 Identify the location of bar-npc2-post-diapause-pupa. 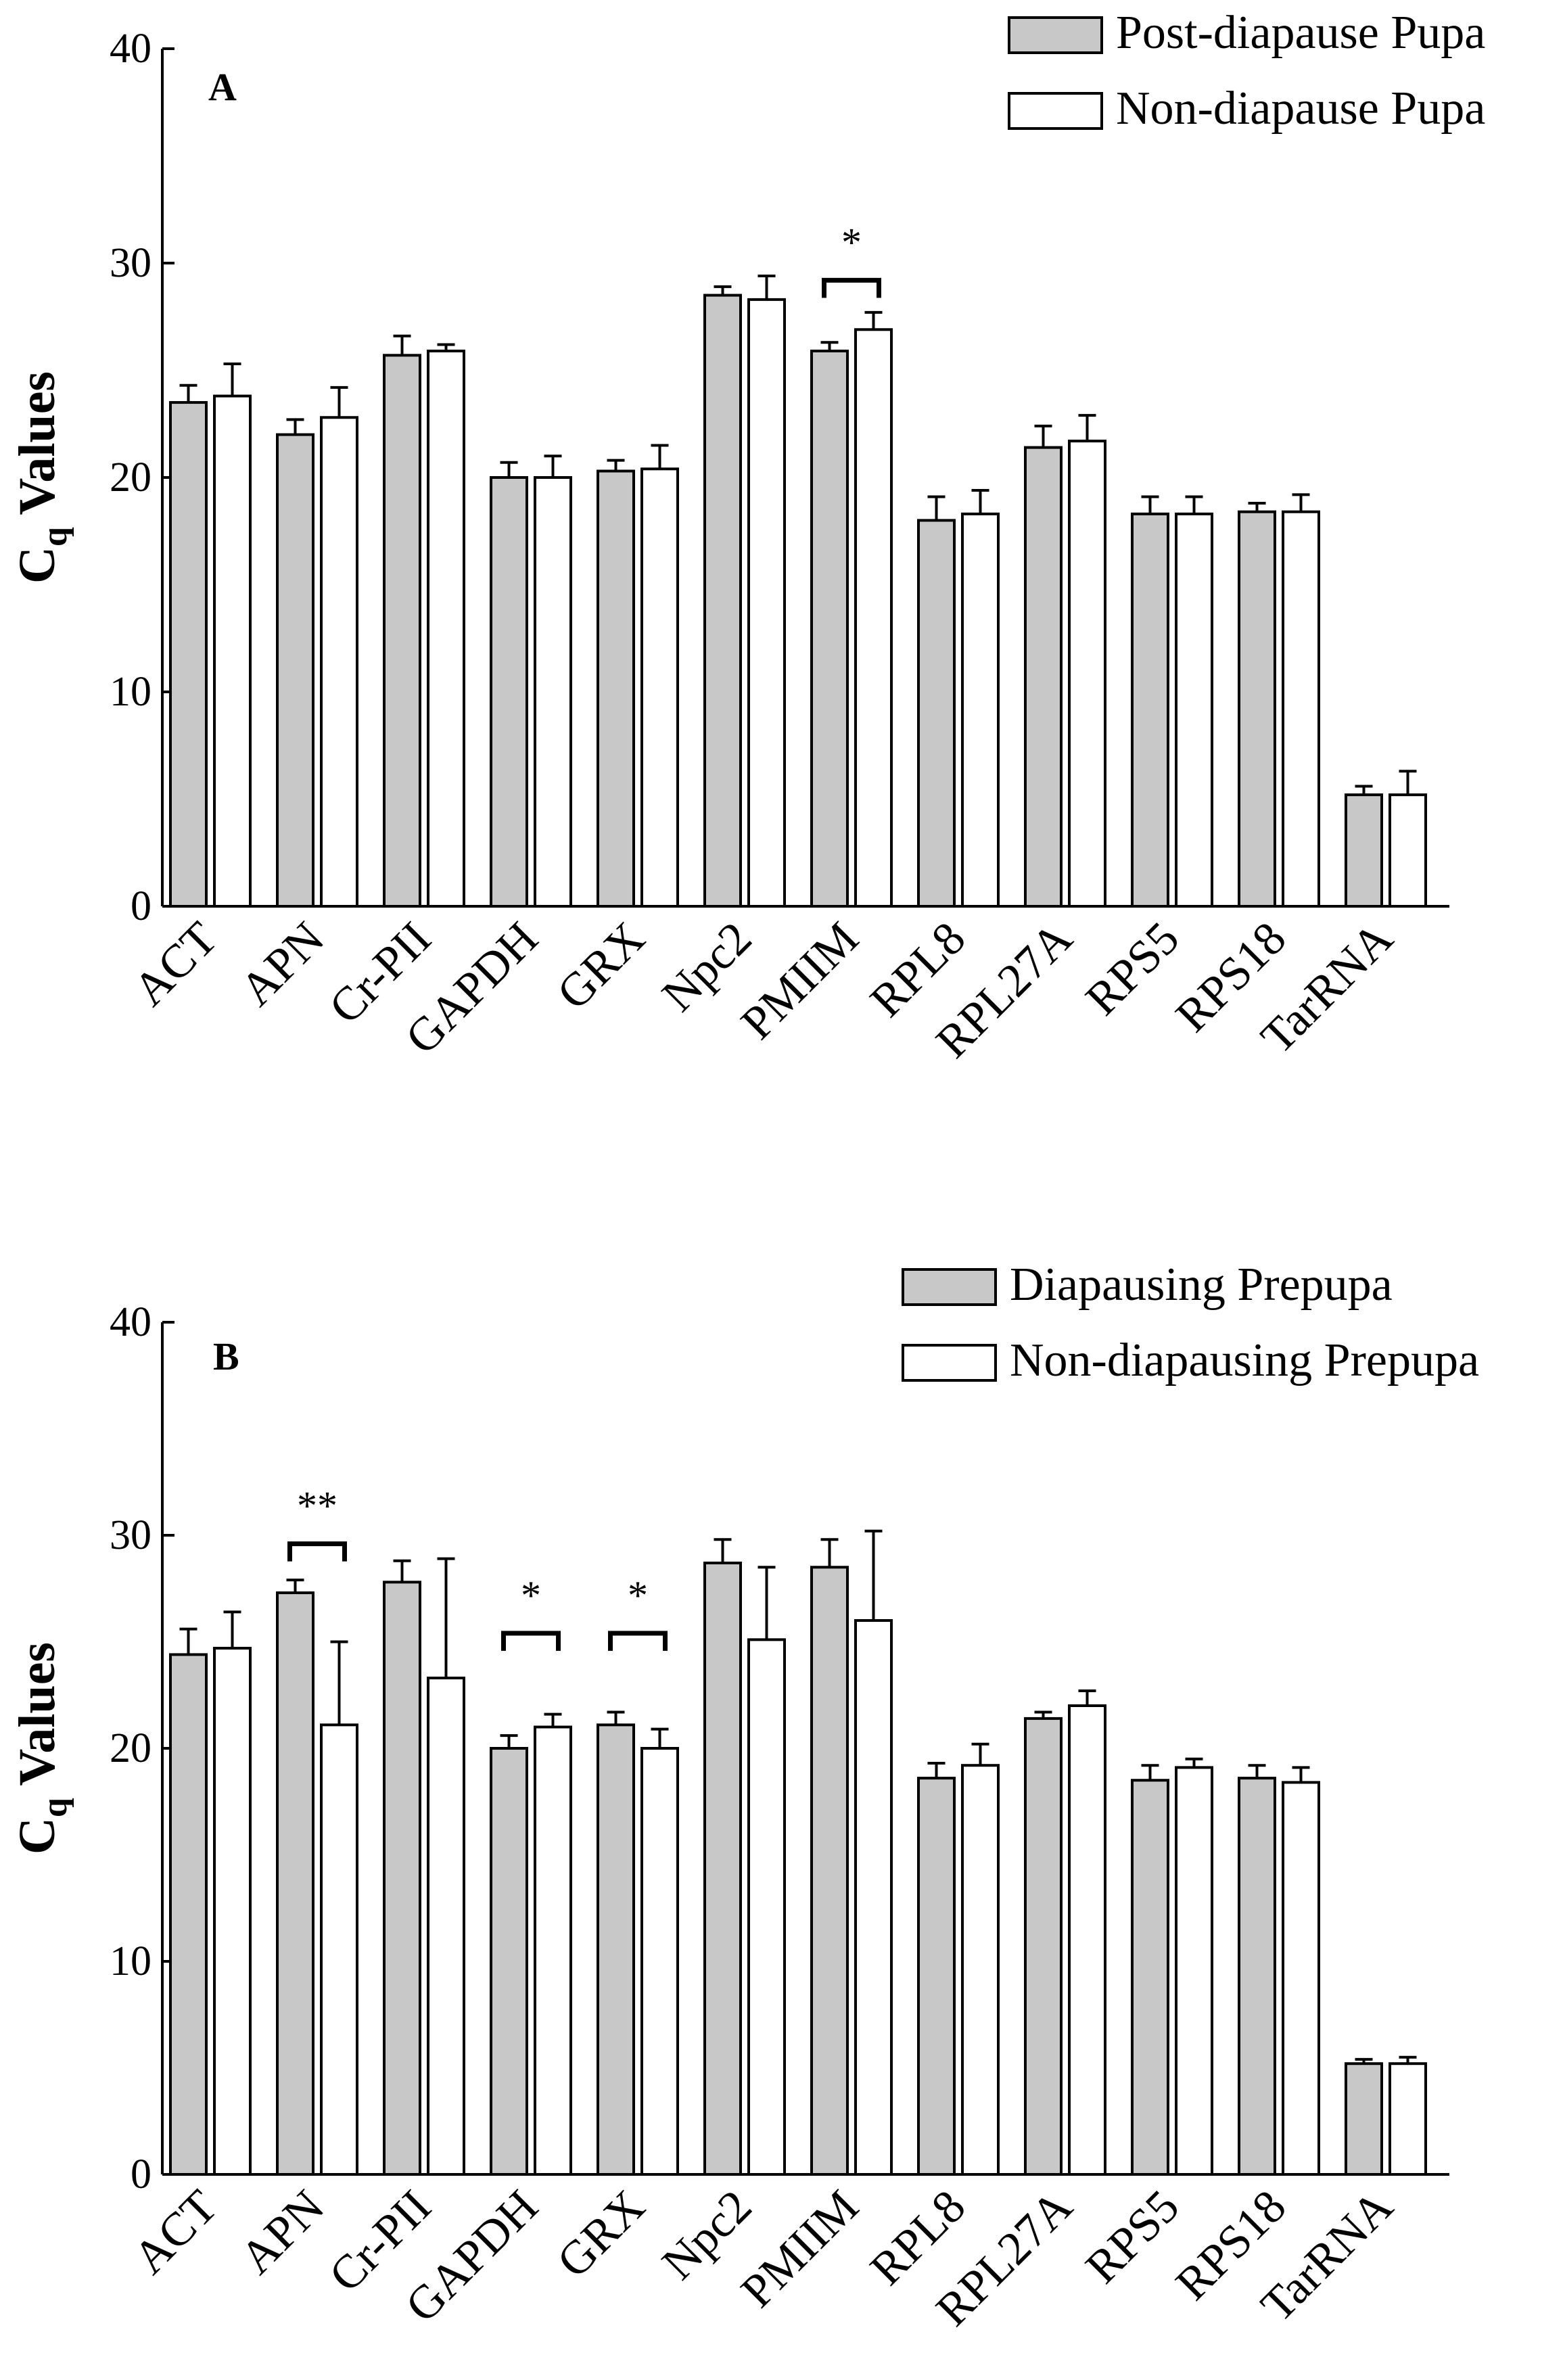
(722, 601).